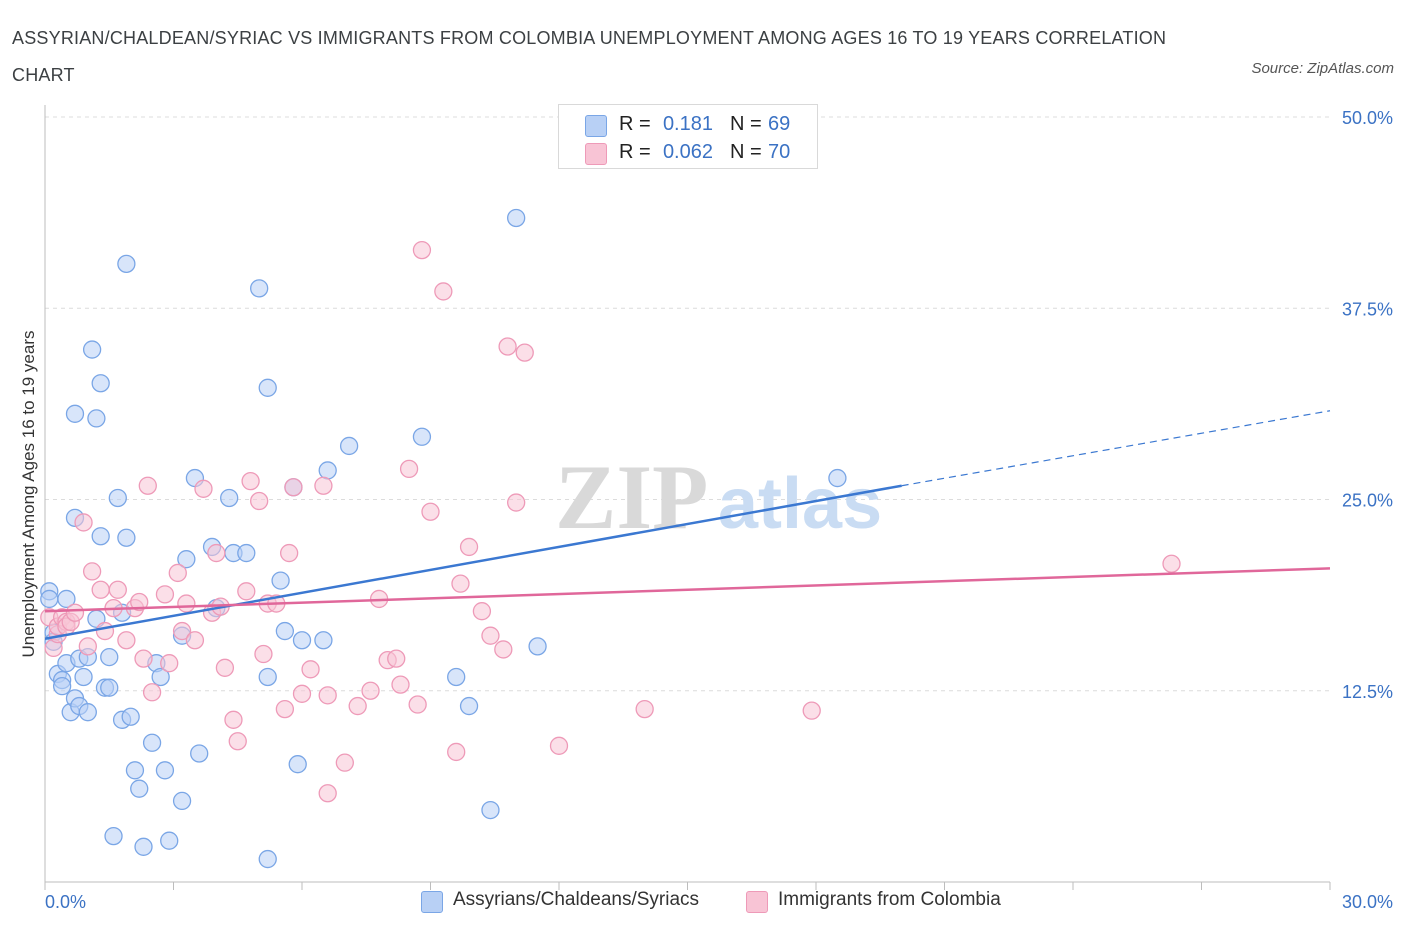 The height and width of the screenshot is (930, 1406). Describe the element at coordinates (1367, 692) in the screenshot. I see `y-tick-label: 12.5%` at that location.